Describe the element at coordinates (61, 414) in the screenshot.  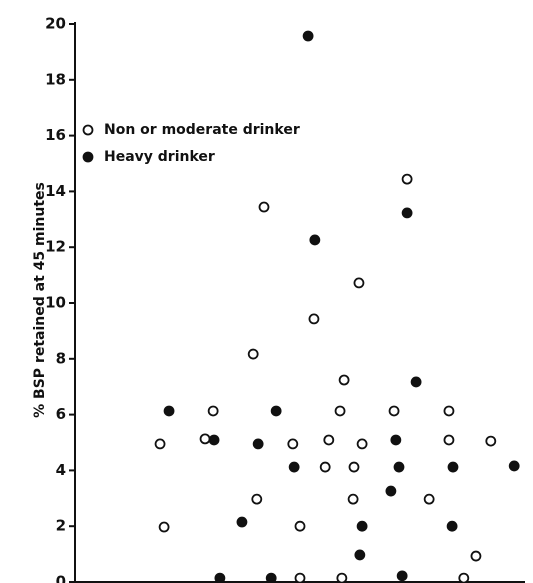
I see `y-tick-label: 6` at that location.